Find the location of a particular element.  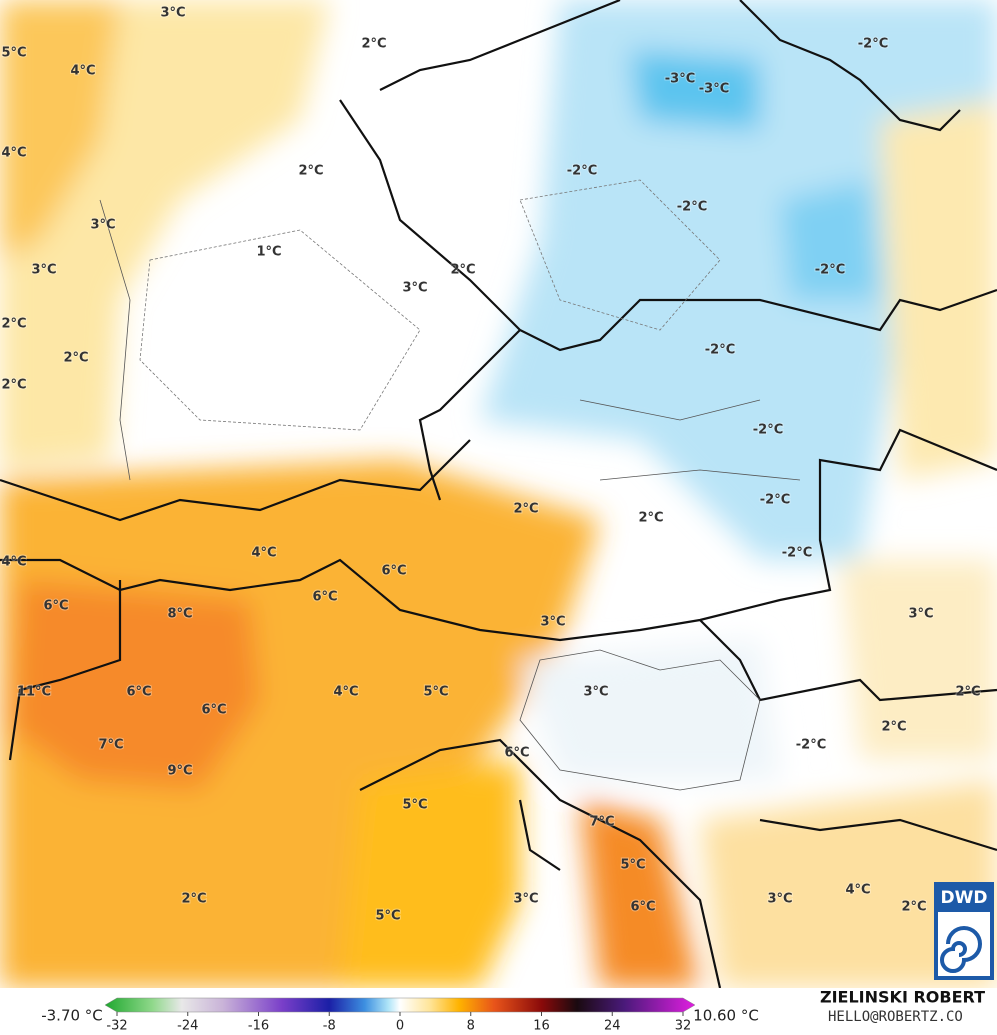

colorbar-tick-label: -16 is located at coordinates (258, 1026).